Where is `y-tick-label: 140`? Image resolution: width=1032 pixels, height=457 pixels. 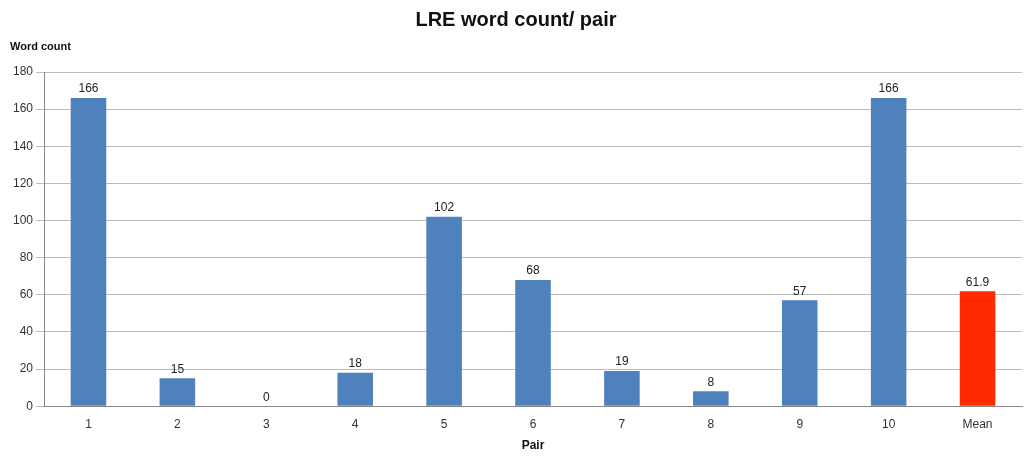
y-tick-label: 140 is located at coordinates (23, 145).